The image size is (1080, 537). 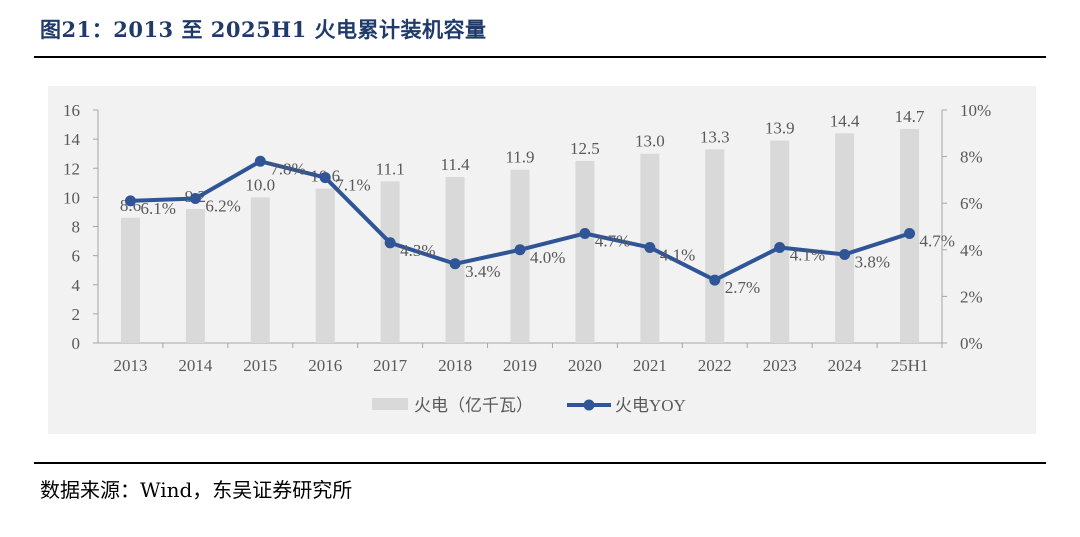 What do you see at coordinates (263, 29) in the screenshot?
I see `chart-title: 图21：2013 至 2025H1 火电累计装机容量` at bounding box center [263, 29].